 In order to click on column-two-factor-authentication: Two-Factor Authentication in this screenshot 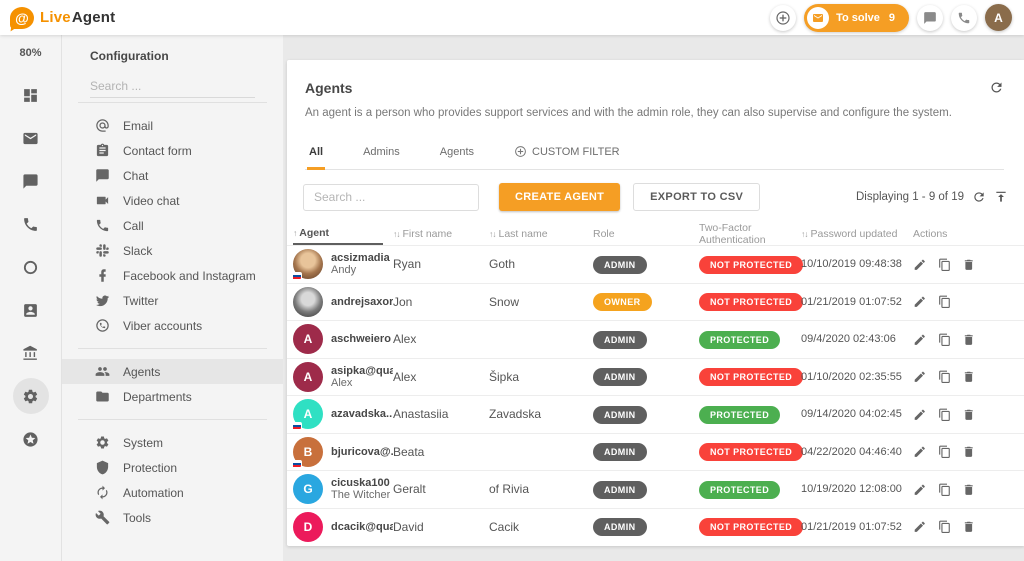, I will do `click(732, 234)`.